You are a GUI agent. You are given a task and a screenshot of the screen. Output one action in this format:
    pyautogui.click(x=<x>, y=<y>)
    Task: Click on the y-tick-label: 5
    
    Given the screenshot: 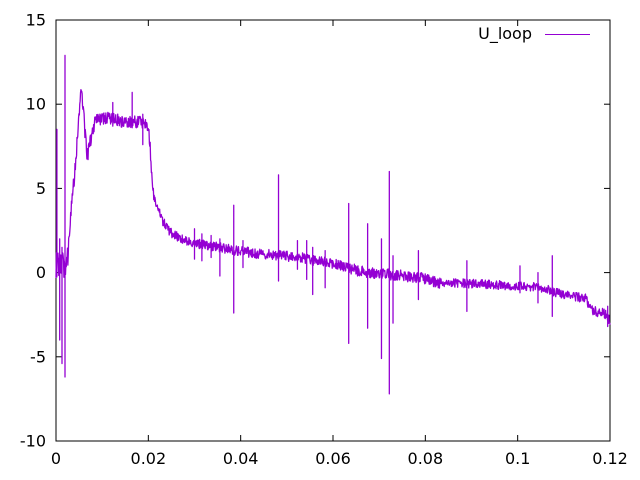 What is the action you would take?
    pyautogui.click(x=41, y=188)
    